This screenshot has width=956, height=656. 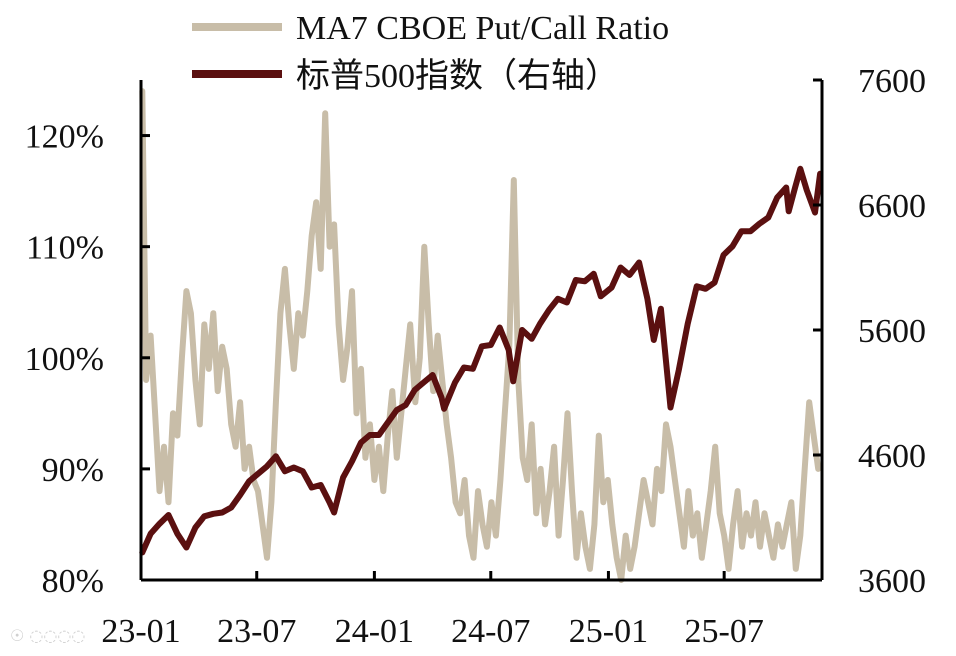 I want to click on legend-label-sp500: 标普500指数（右轴）, so click(x=457, y=76).